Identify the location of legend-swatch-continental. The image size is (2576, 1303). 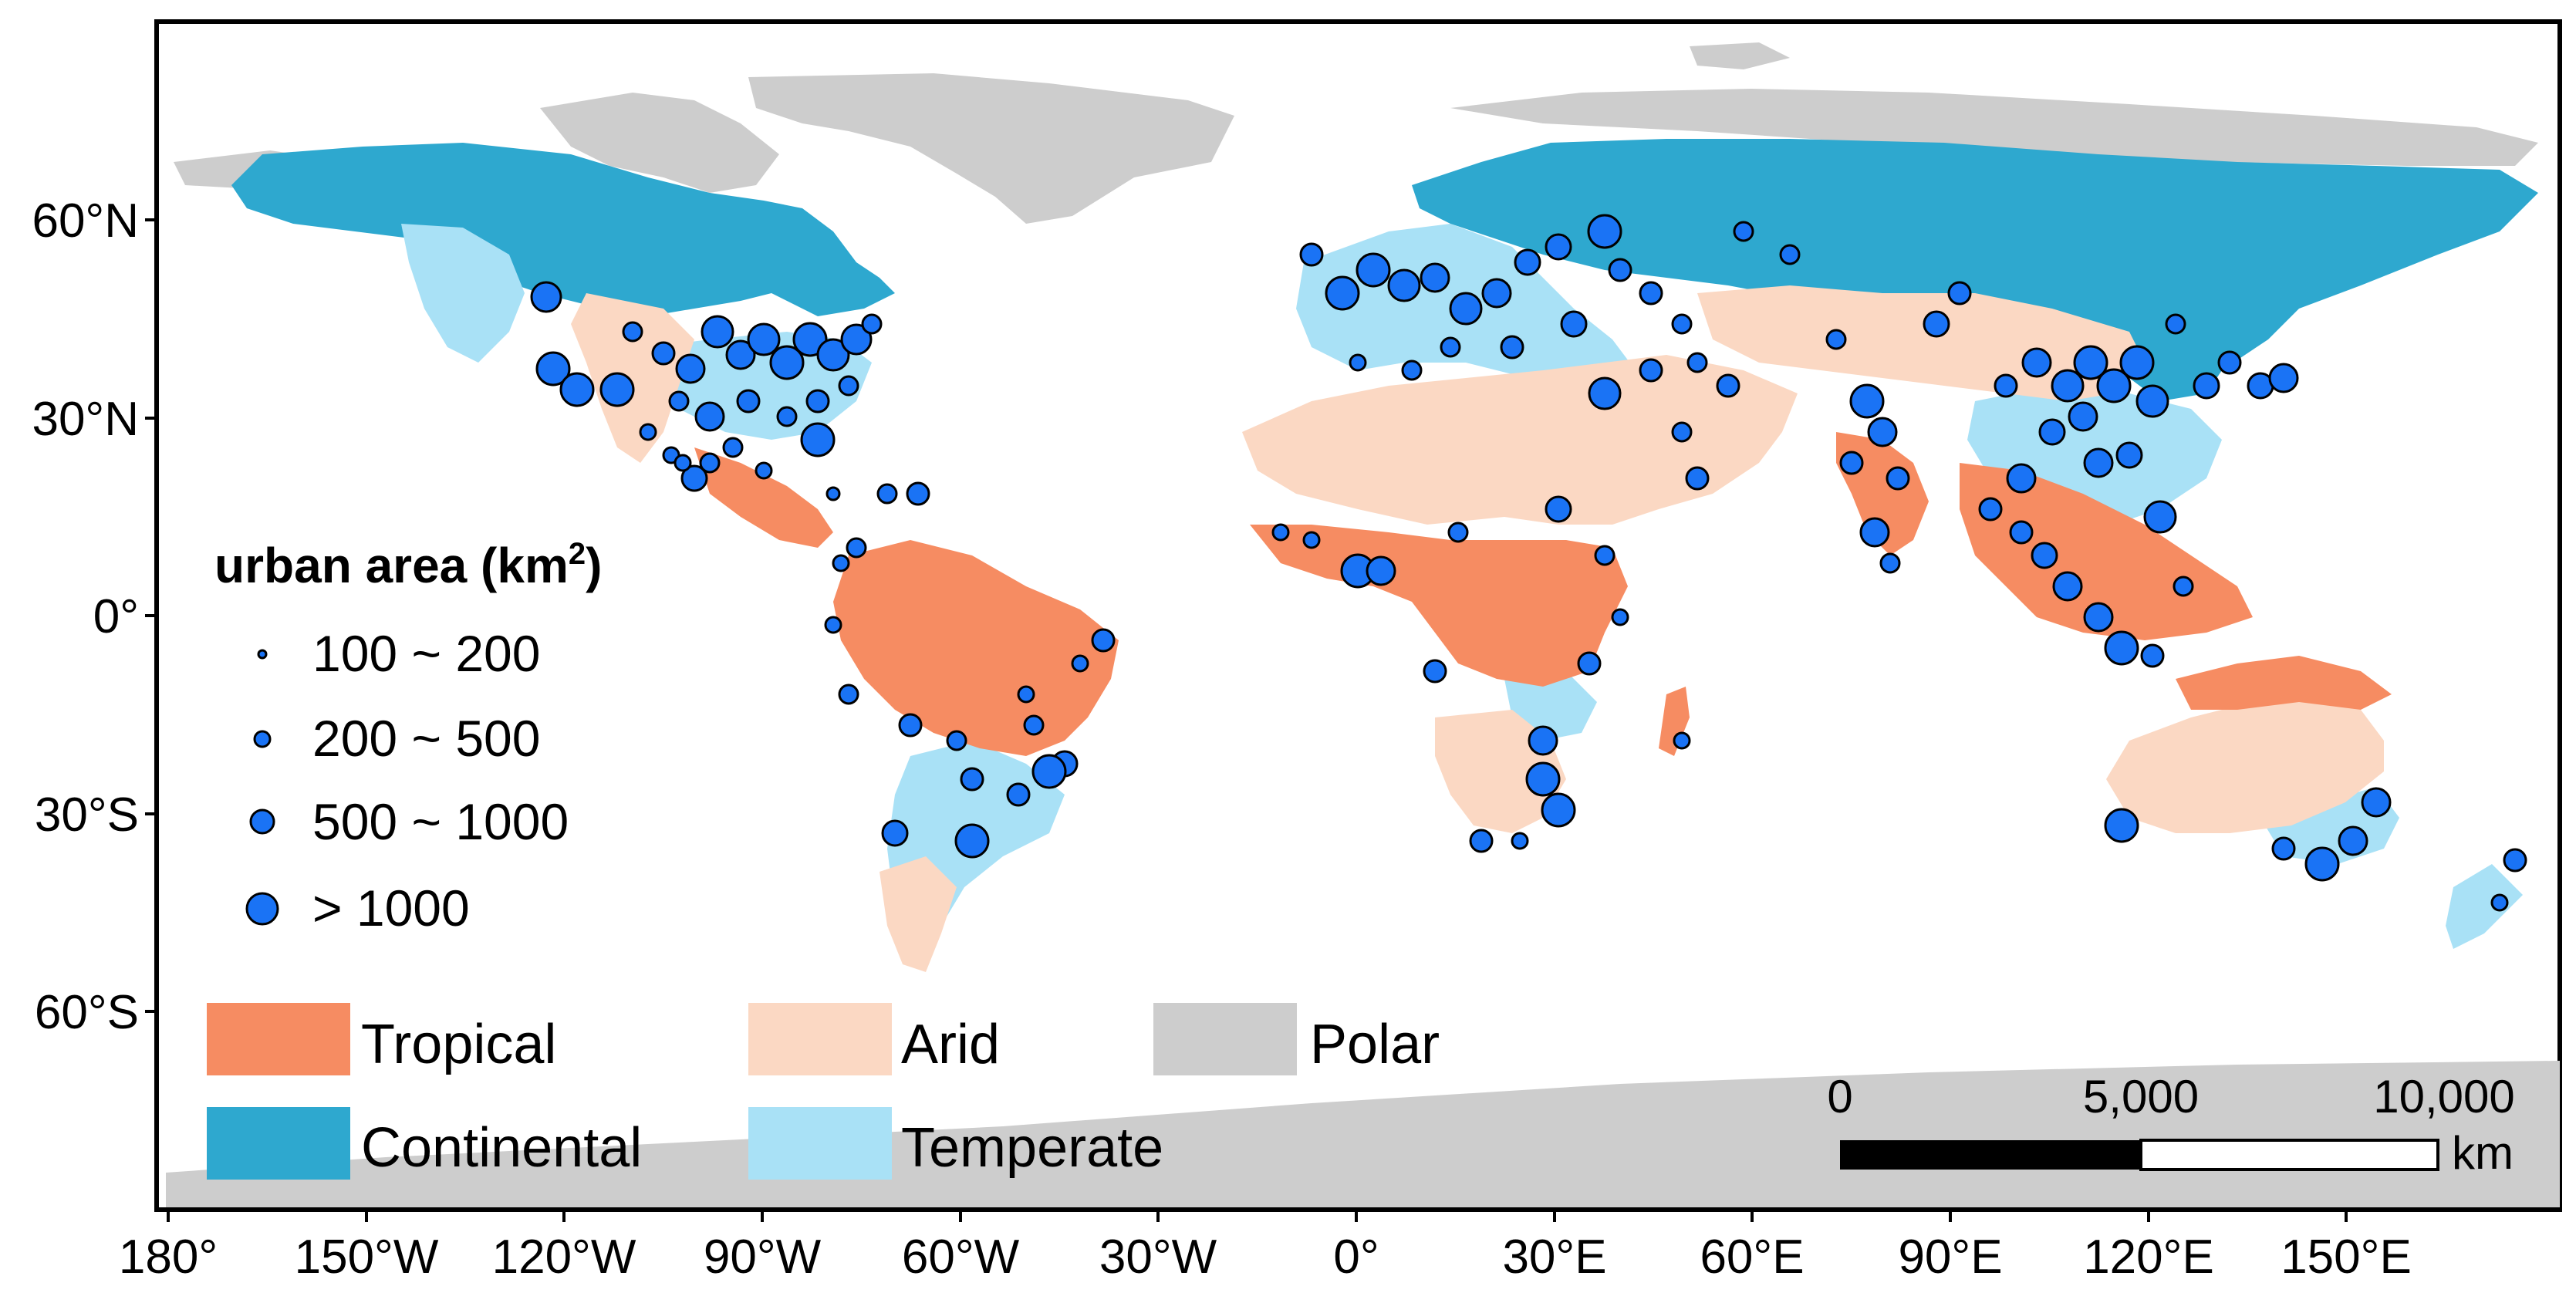
(278, 1143).